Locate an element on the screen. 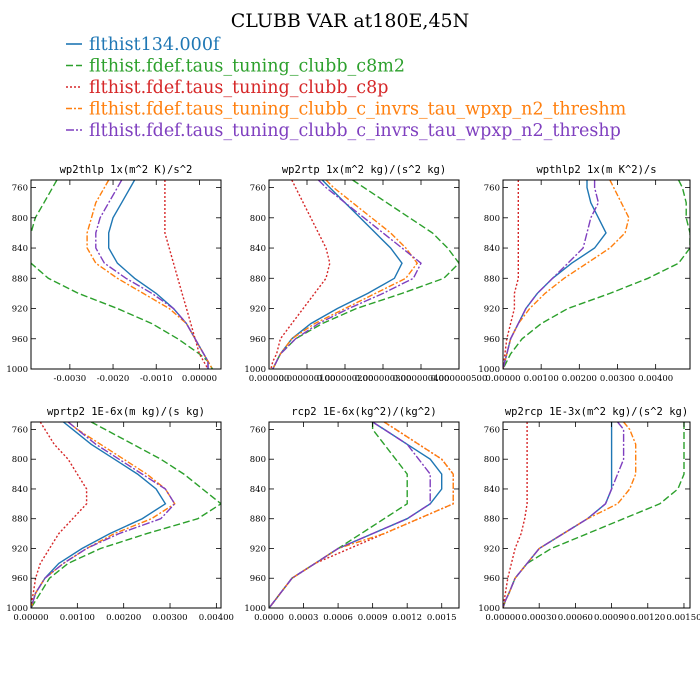  x-tick-label: 0.000000 is located at coordinates (269, 379).